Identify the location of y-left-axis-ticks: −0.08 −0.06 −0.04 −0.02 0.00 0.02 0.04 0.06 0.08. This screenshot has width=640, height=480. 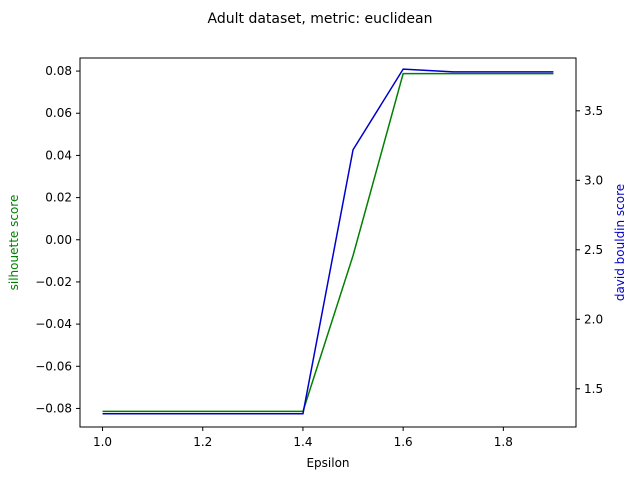
(57, 239).